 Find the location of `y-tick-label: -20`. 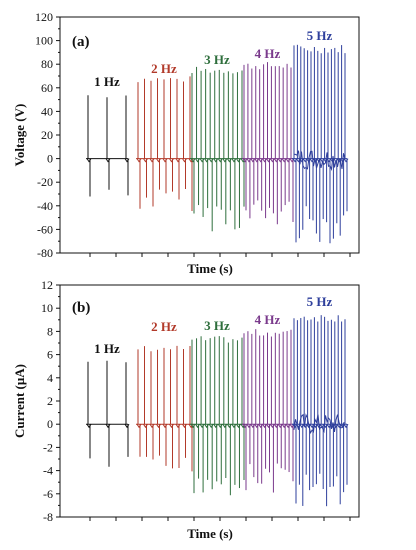

y-tick-label: -20 is located at coordinates (45, 182).